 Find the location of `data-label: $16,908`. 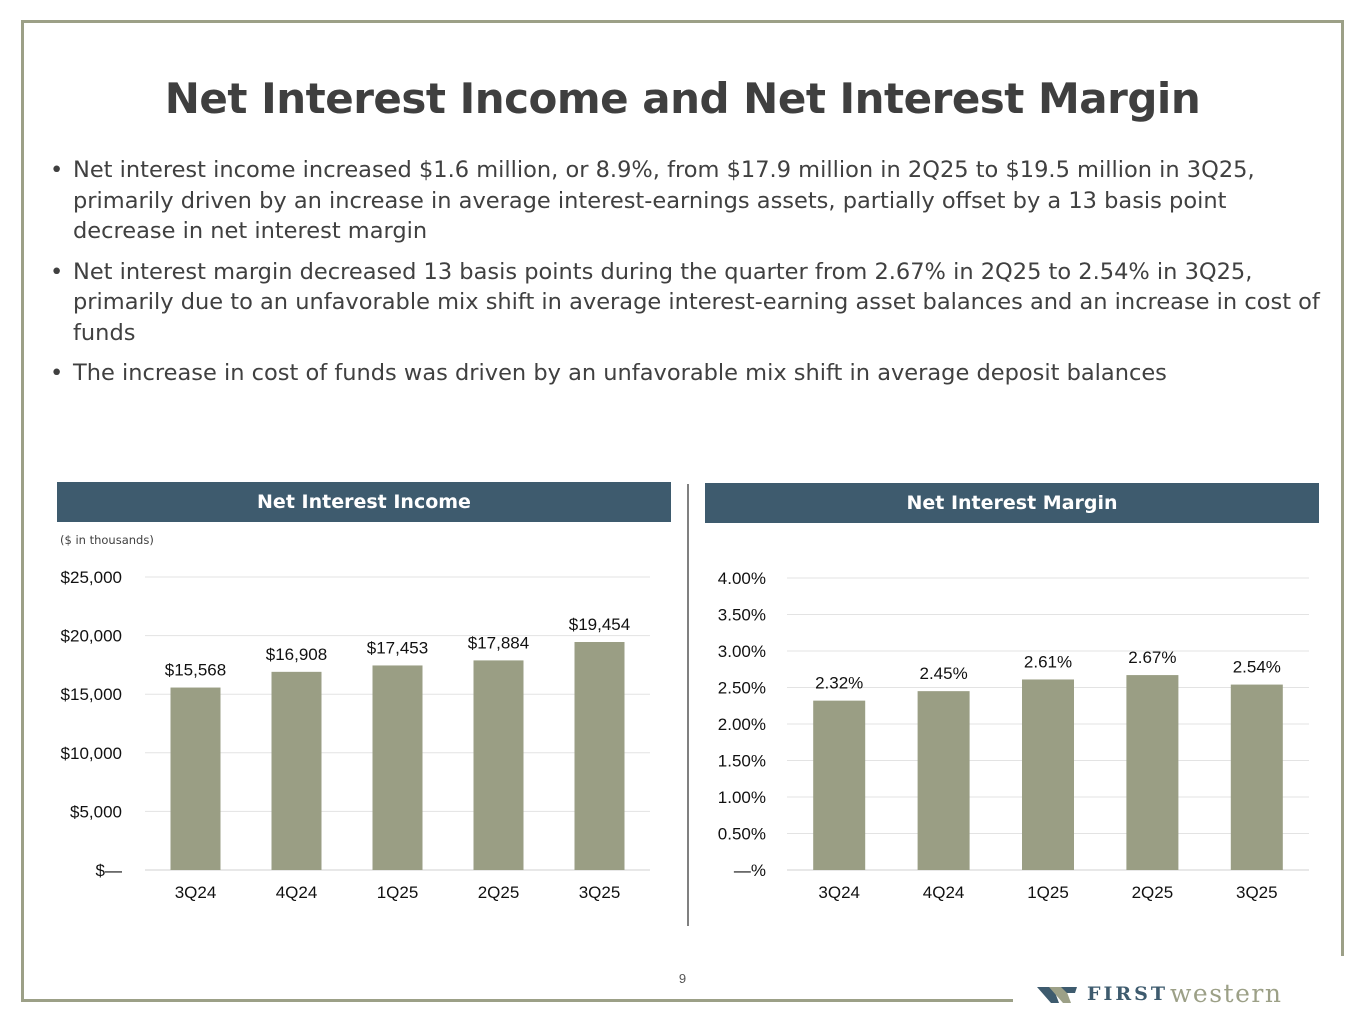

data-label: $16,908 is located at coordinates (296, 654).